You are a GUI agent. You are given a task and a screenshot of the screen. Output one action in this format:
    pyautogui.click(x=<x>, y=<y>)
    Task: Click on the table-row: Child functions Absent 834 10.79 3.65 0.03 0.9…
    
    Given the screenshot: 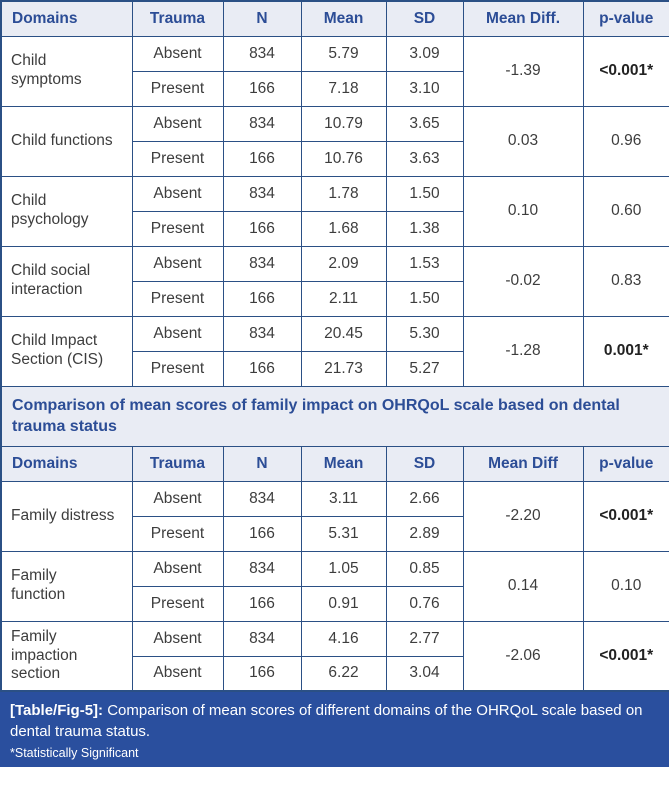 What is the action you would take?
    pyautogui.click(x=334, y=141)
    